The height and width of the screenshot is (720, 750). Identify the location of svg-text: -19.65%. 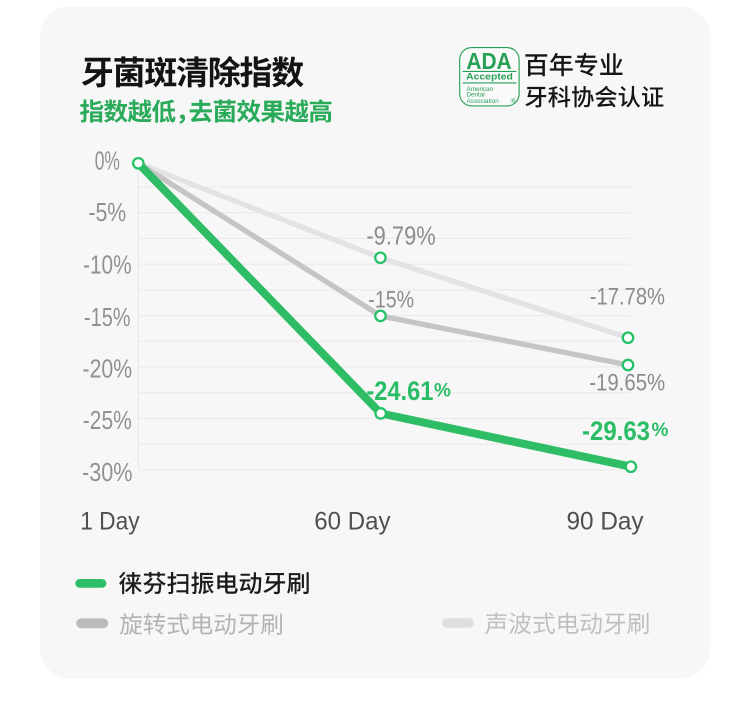
(627, 383).